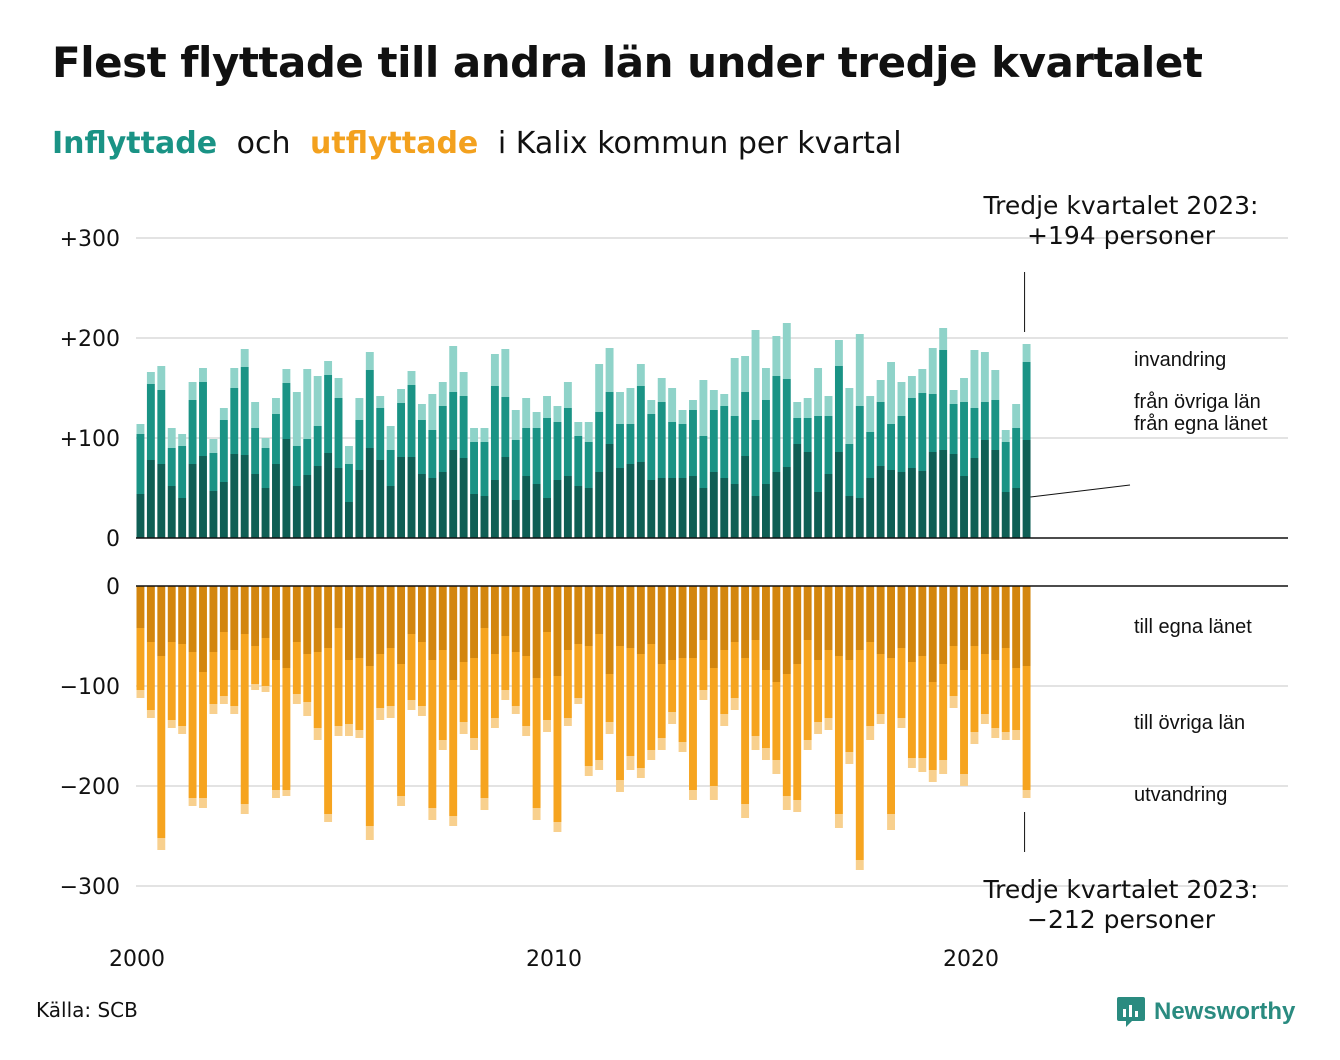  Describe the element at coordinates (1121, 919) in the screenshot. I see `callout-bottom-line: −212 personer` at that location.